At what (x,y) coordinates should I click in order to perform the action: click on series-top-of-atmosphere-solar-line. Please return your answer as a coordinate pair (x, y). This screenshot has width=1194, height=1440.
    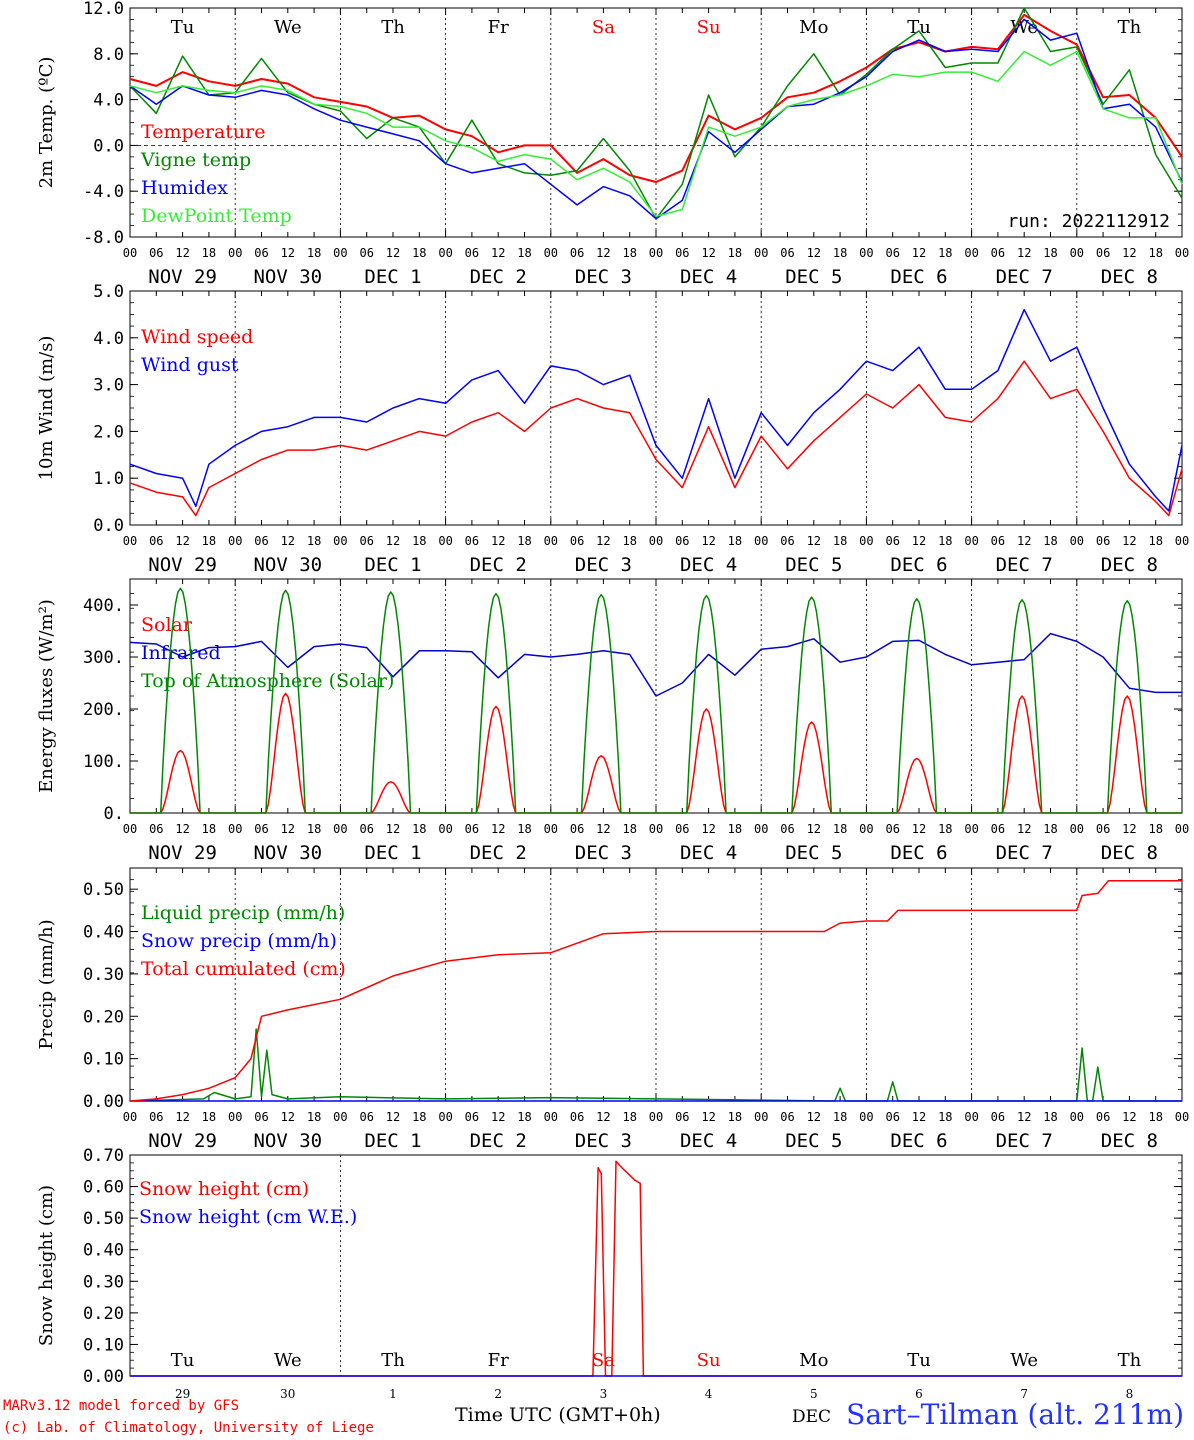
    Looking at the image, I should click on (656, 700).